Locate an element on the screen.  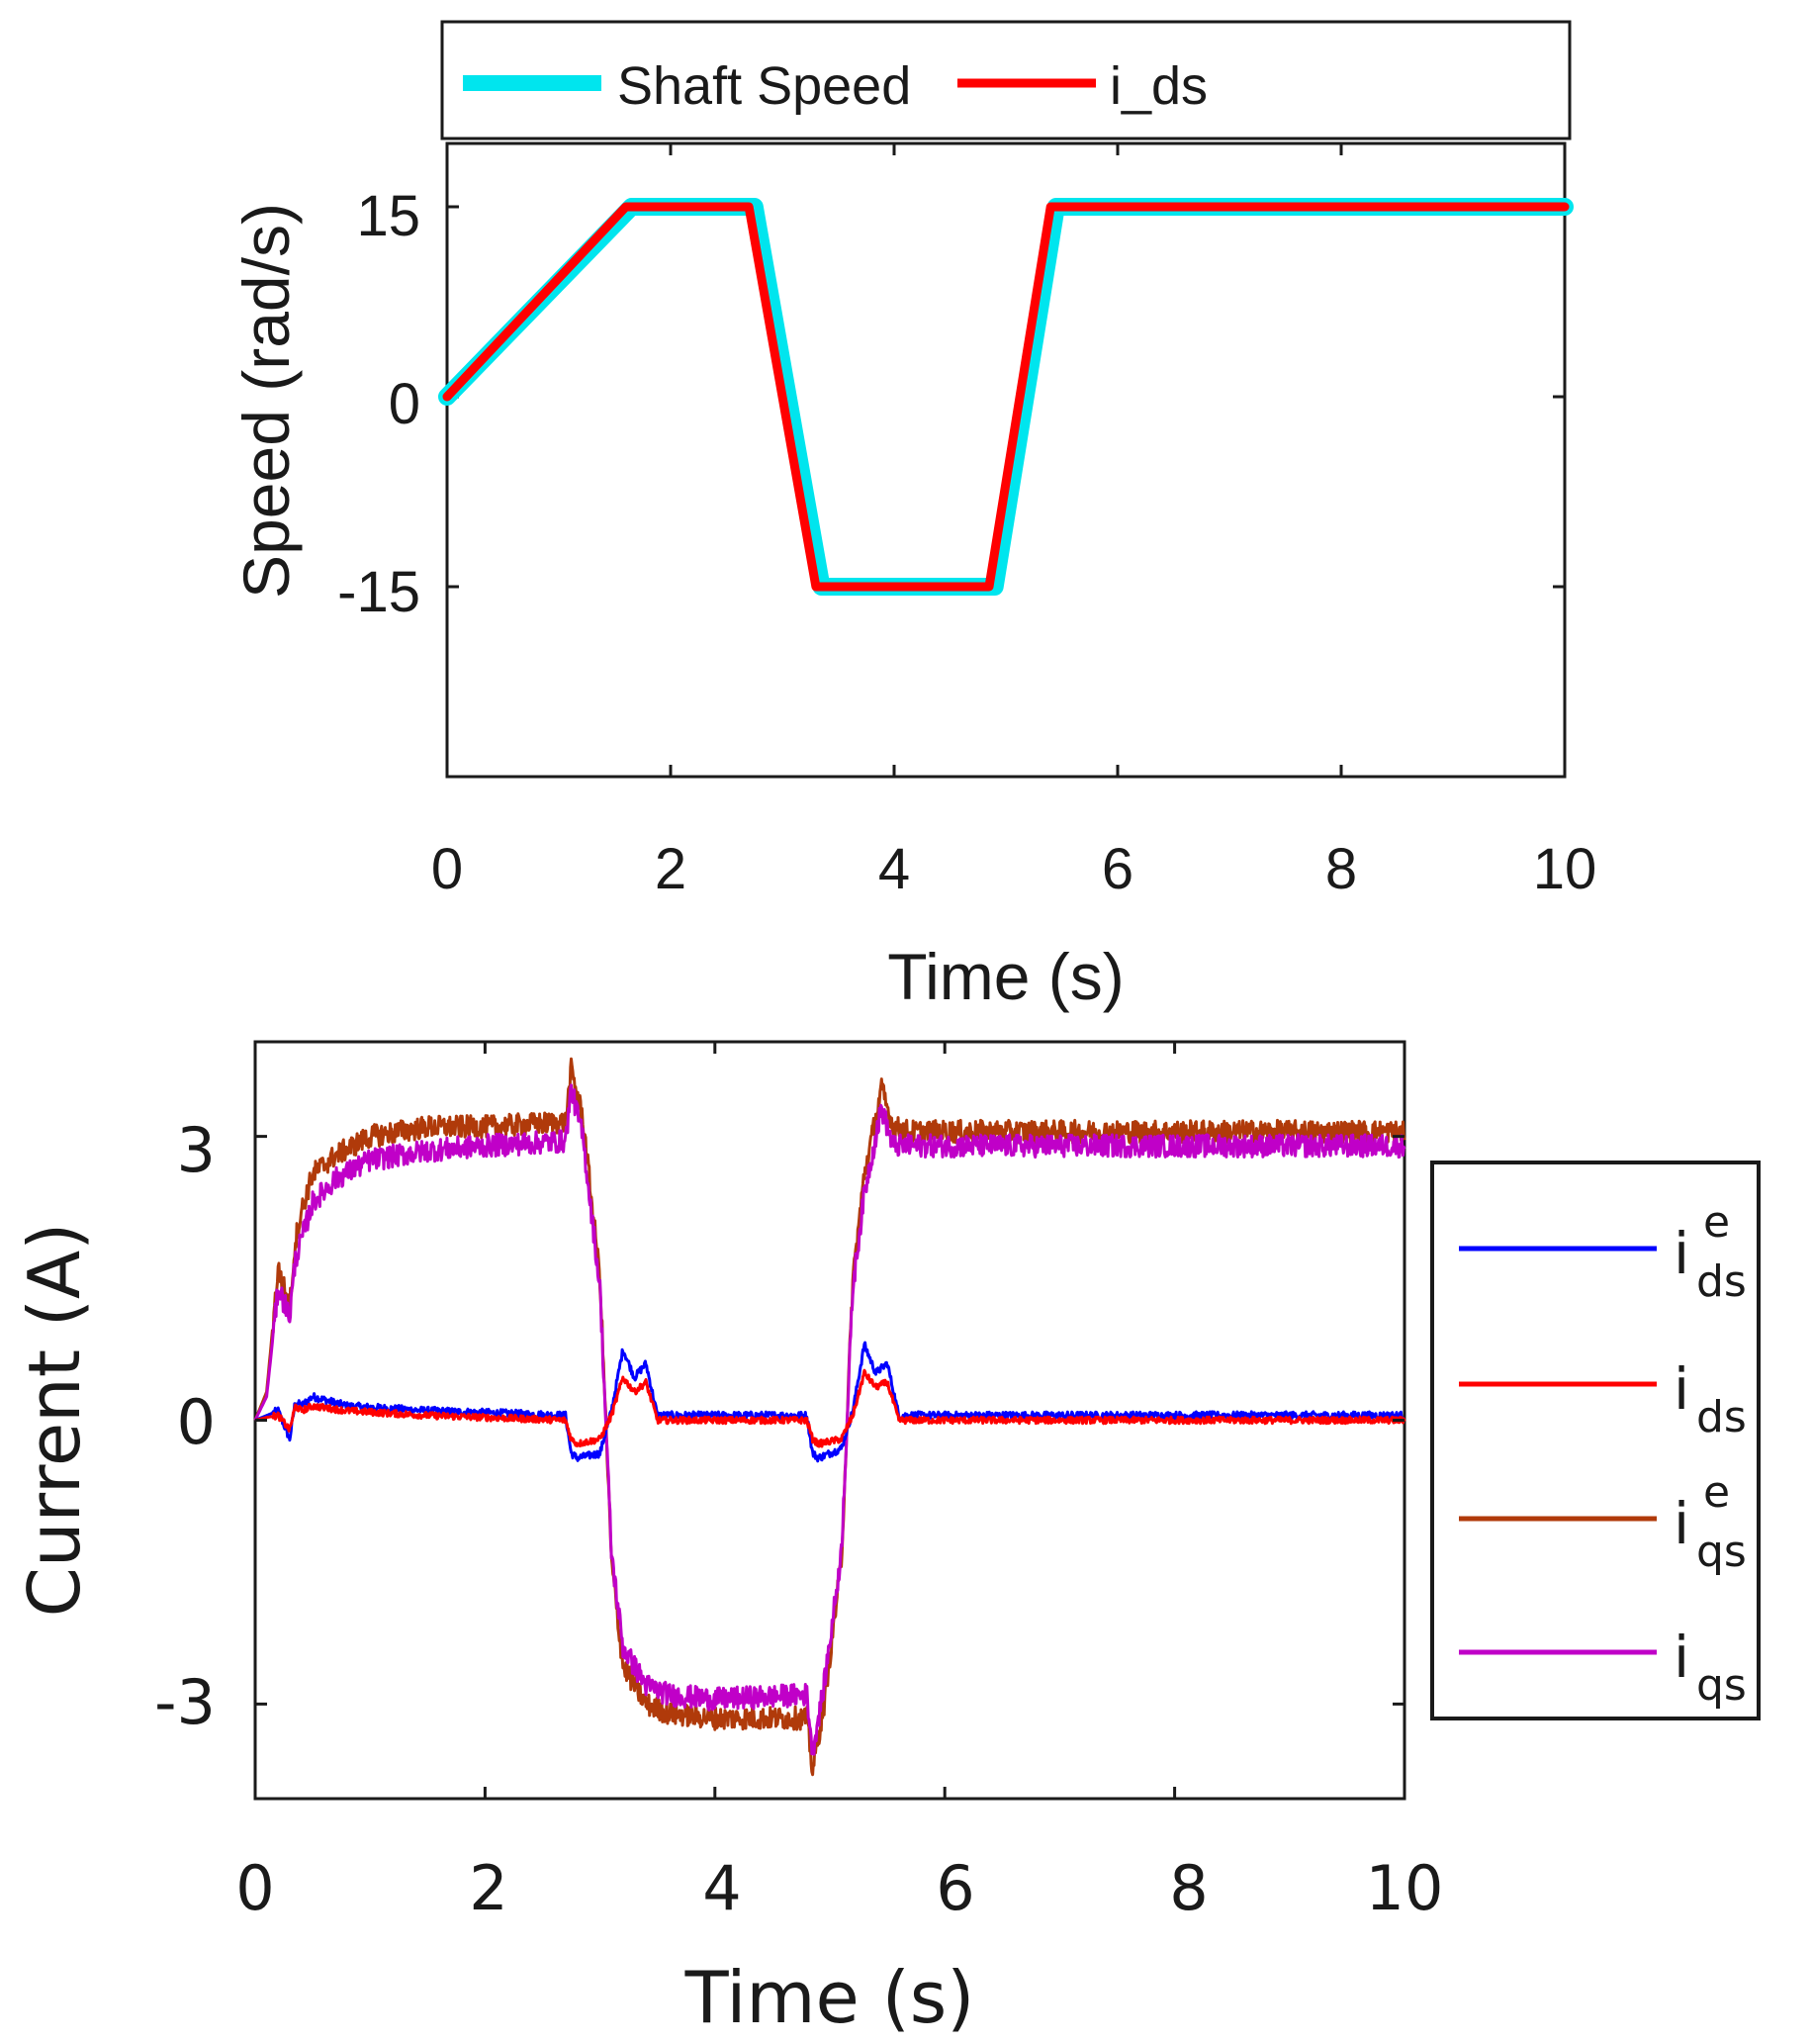
speed-series is located at coordinates (1006, 397).